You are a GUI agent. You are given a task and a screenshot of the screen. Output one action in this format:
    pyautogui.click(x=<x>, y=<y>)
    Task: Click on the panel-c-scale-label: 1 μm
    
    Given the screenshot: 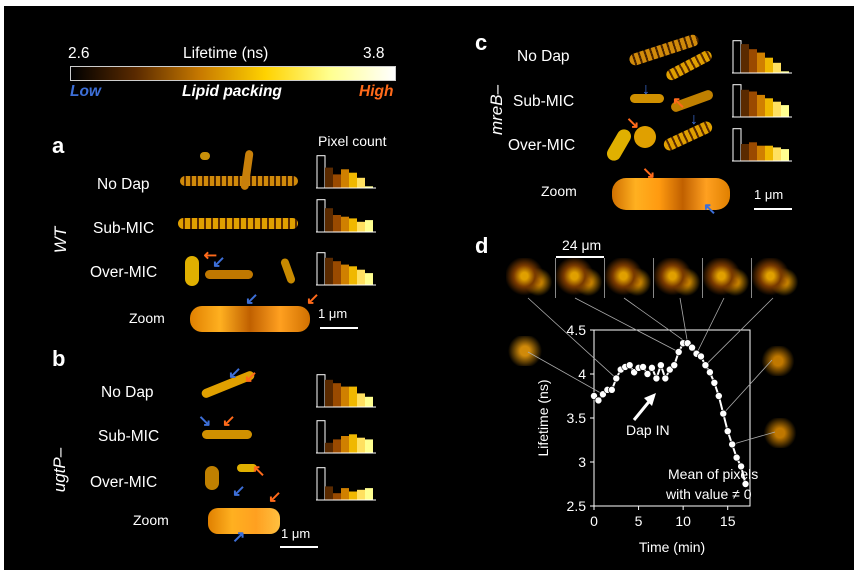 What is the action you would take?
    pyautogui.click(x=769, y=194)
    